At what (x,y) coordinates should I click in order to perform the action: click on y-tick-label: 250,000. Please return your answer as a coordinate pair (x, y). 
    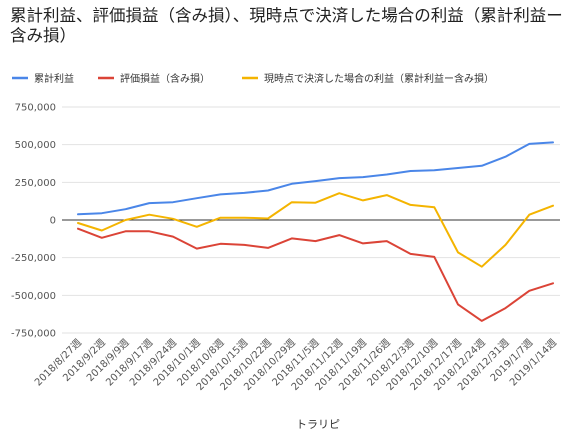
    Looking at the image, I should click on (35, 183).